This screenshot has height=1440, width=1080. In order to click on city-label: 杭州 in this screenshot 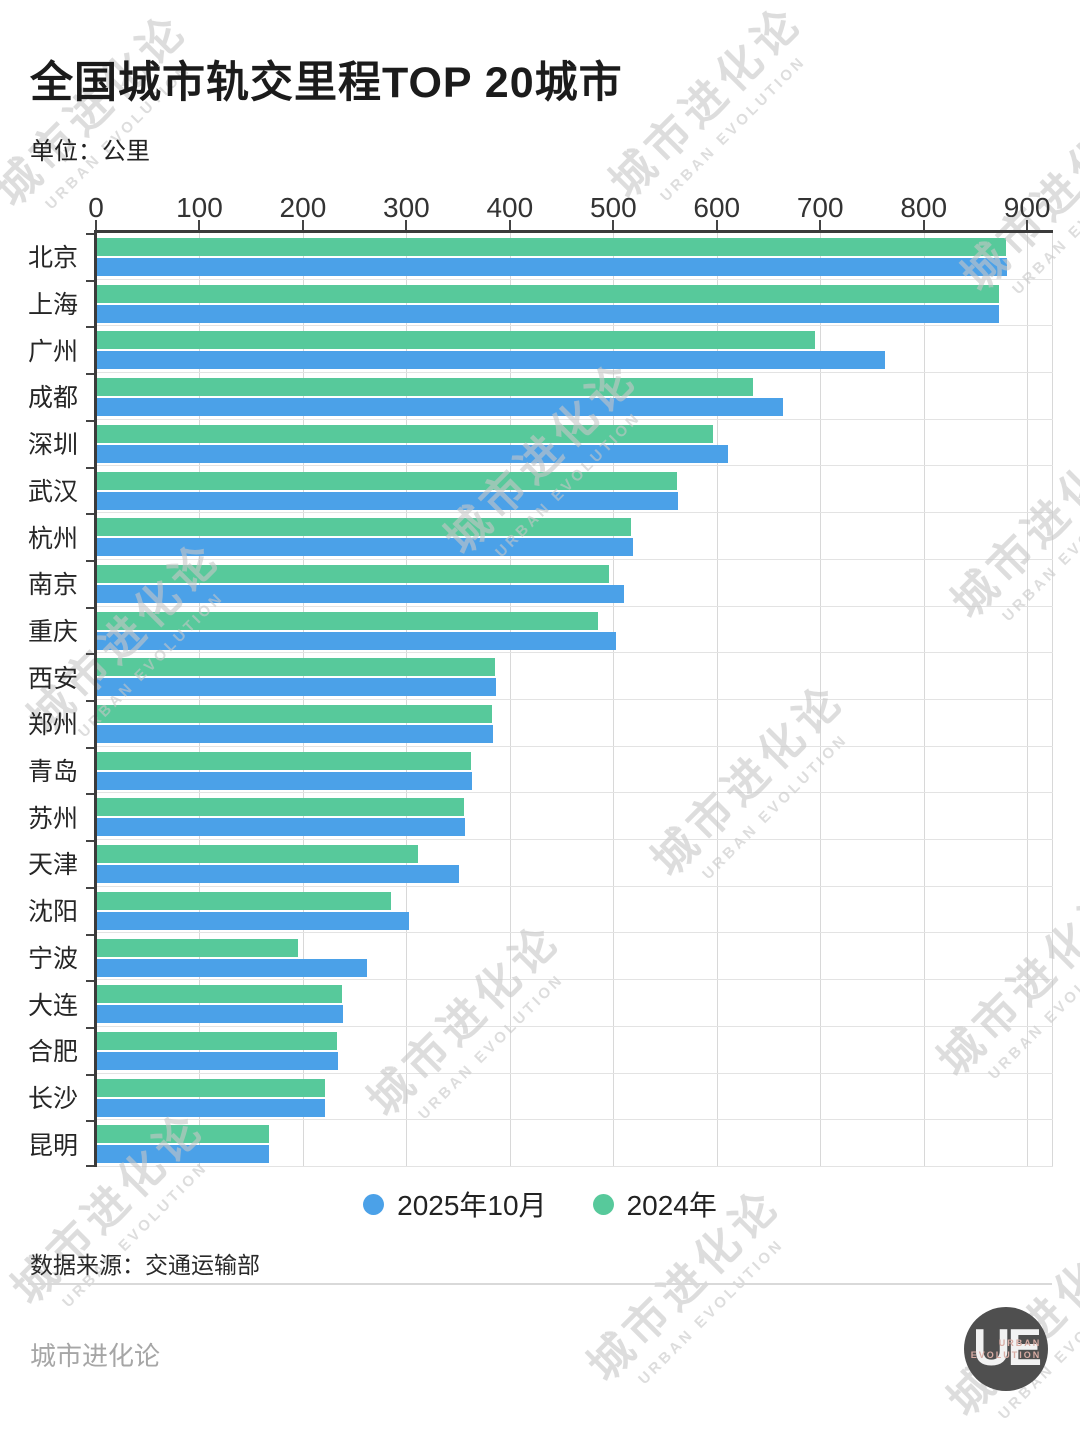, I will do `click(52, 538)`.